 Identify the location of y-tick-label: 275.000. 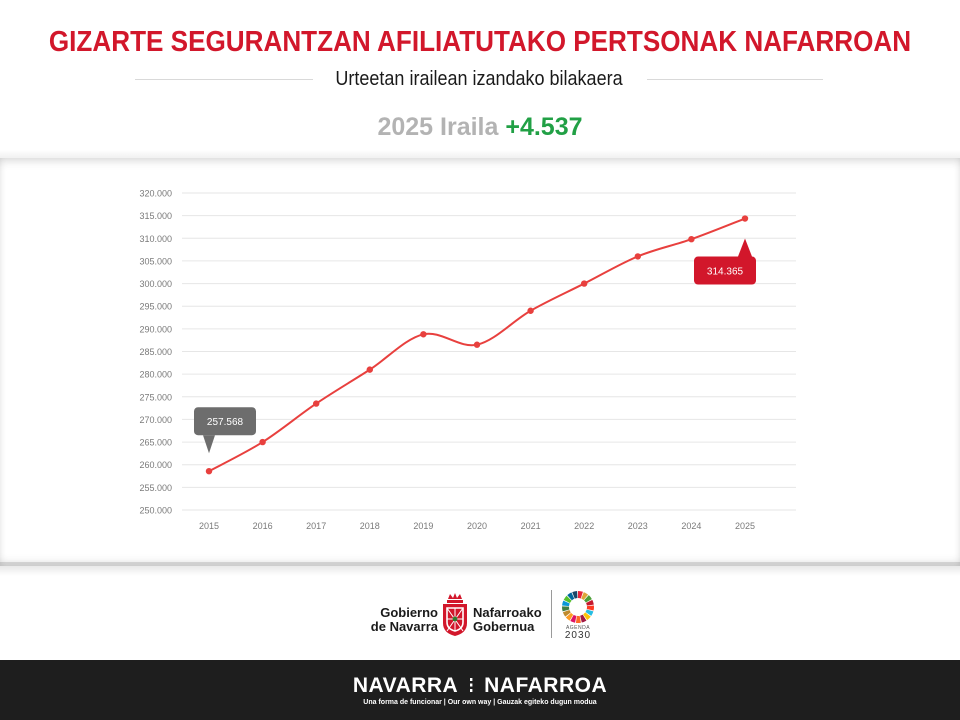
(155, 397).